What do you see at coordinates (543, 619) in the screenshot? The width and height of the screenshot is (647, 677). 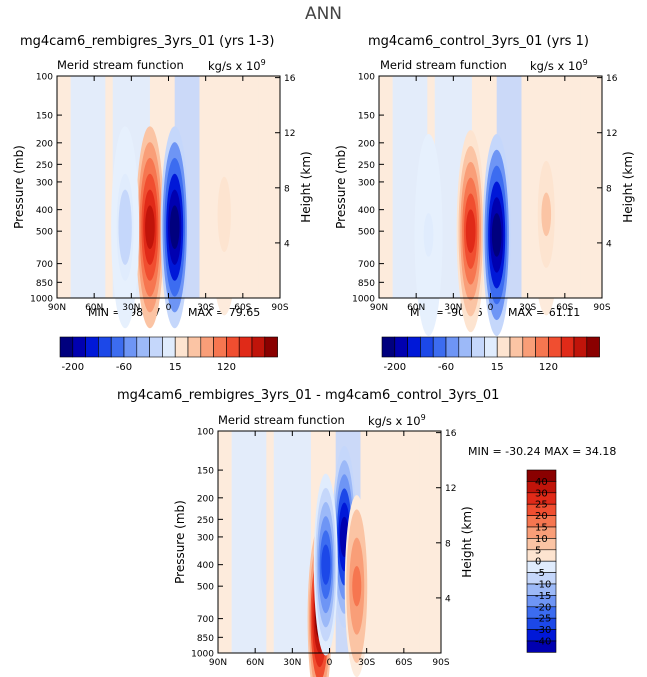 I see `colorbar-tick-label: -25` at bounding box center [543, 619].